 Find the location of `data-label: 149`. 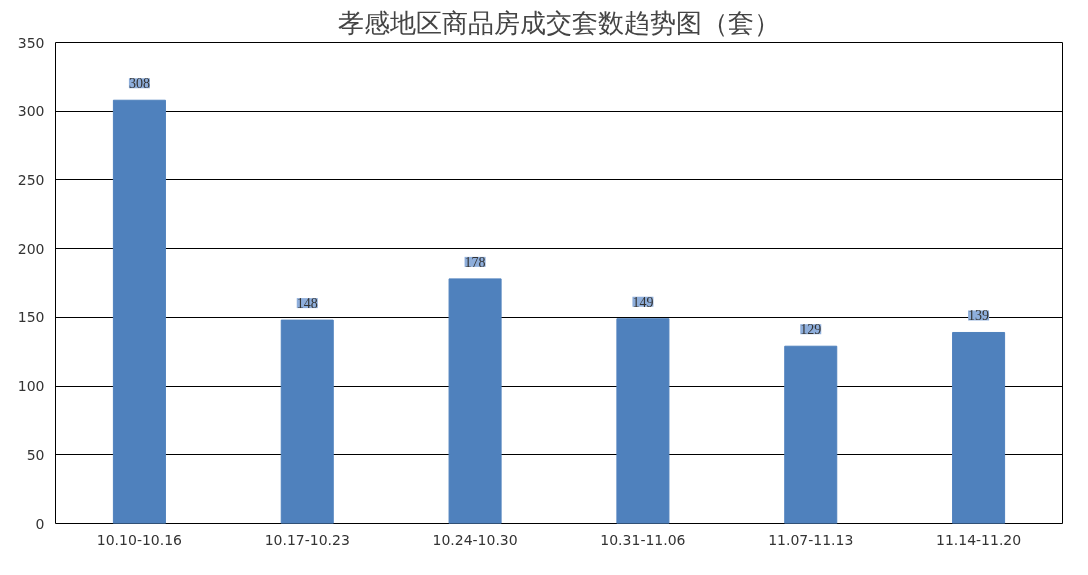

data-label: 149 is located at coordinates (643, 302).